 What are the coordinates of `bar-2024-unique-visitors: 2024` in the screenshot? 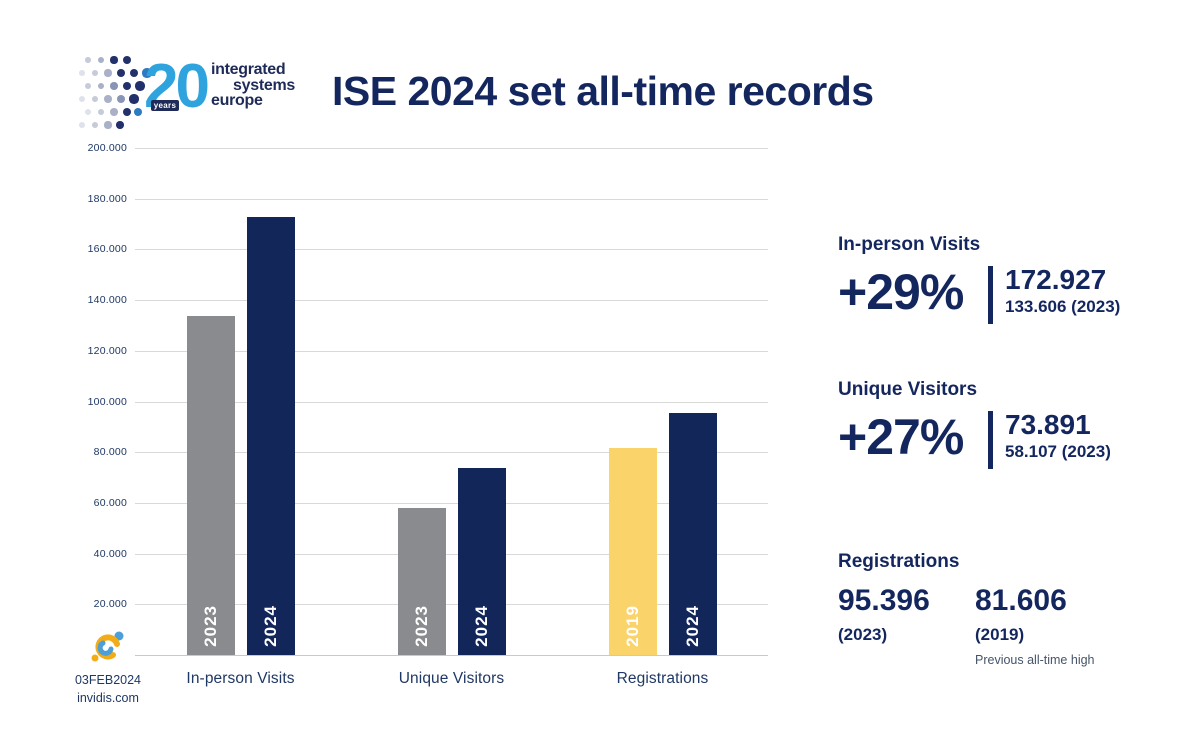 It's located at (481, 561).